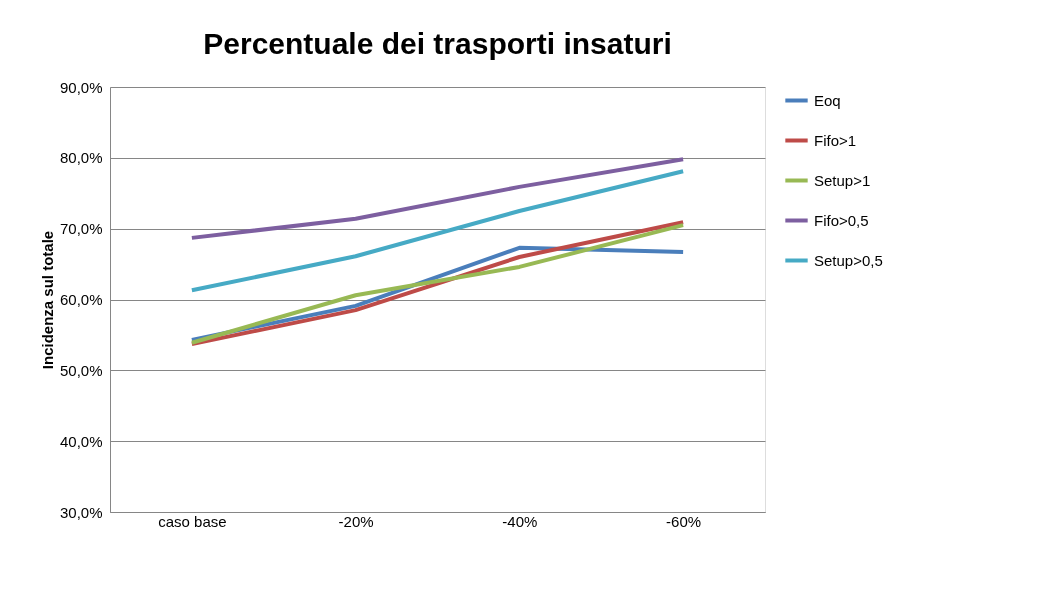 The width and height of the screenshot is (1049, 608). What do you see at coordinates (47, 300) in the screenshot?
I see `y-axis-title: Incidenza sul totale` at bounding box center [47, 300].